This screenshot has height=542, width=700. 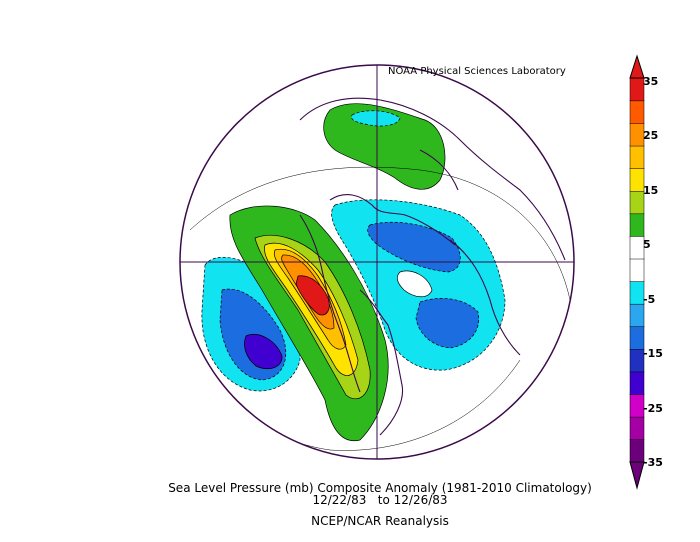 I want to click on high-center, so click(x=312, y=295).